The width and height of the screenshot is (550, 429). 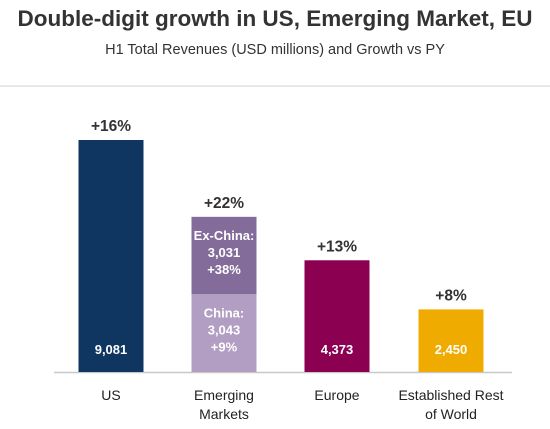 What do you see at coordinates (224, 252) in the screenshot?
I see `data-label: 3,031` at bounding box center [224, 252].